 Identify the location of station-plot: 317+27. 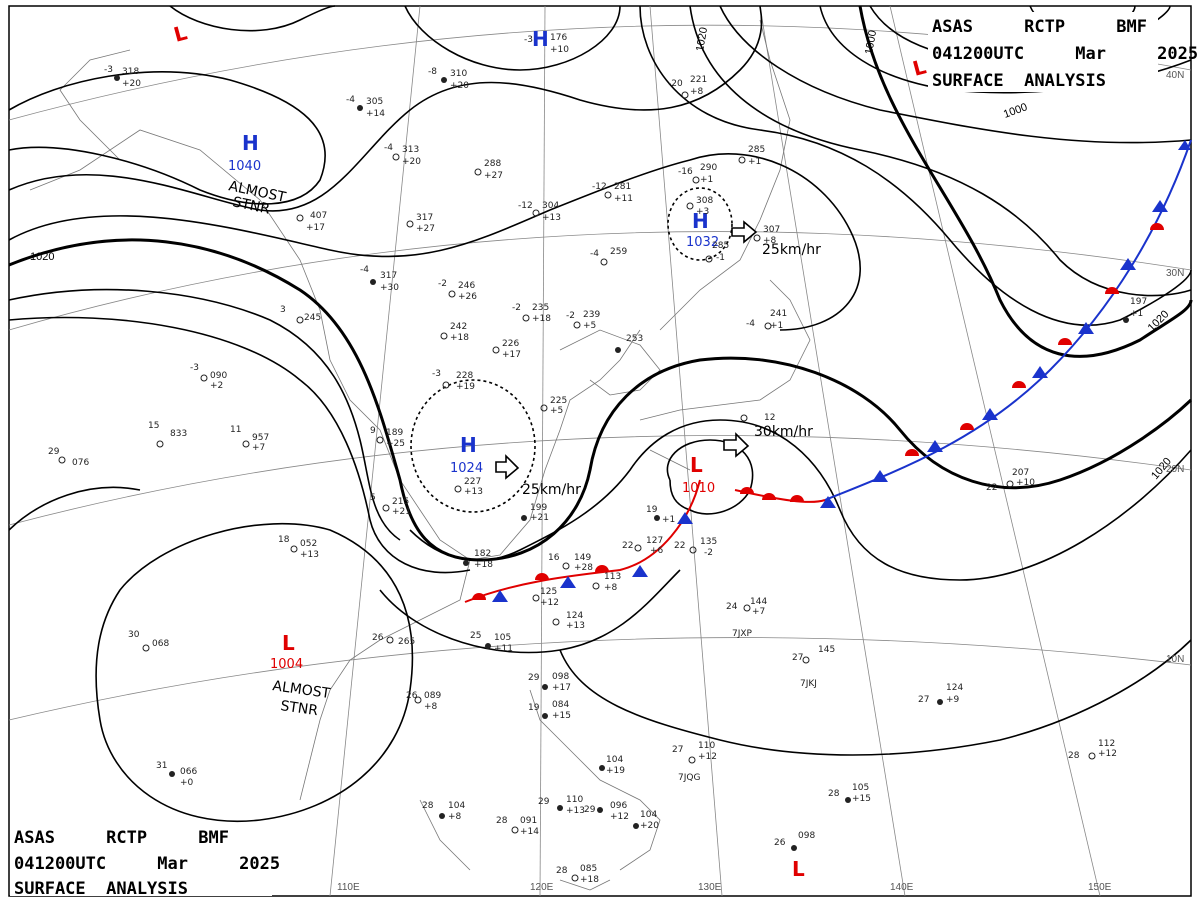
(420, 223).